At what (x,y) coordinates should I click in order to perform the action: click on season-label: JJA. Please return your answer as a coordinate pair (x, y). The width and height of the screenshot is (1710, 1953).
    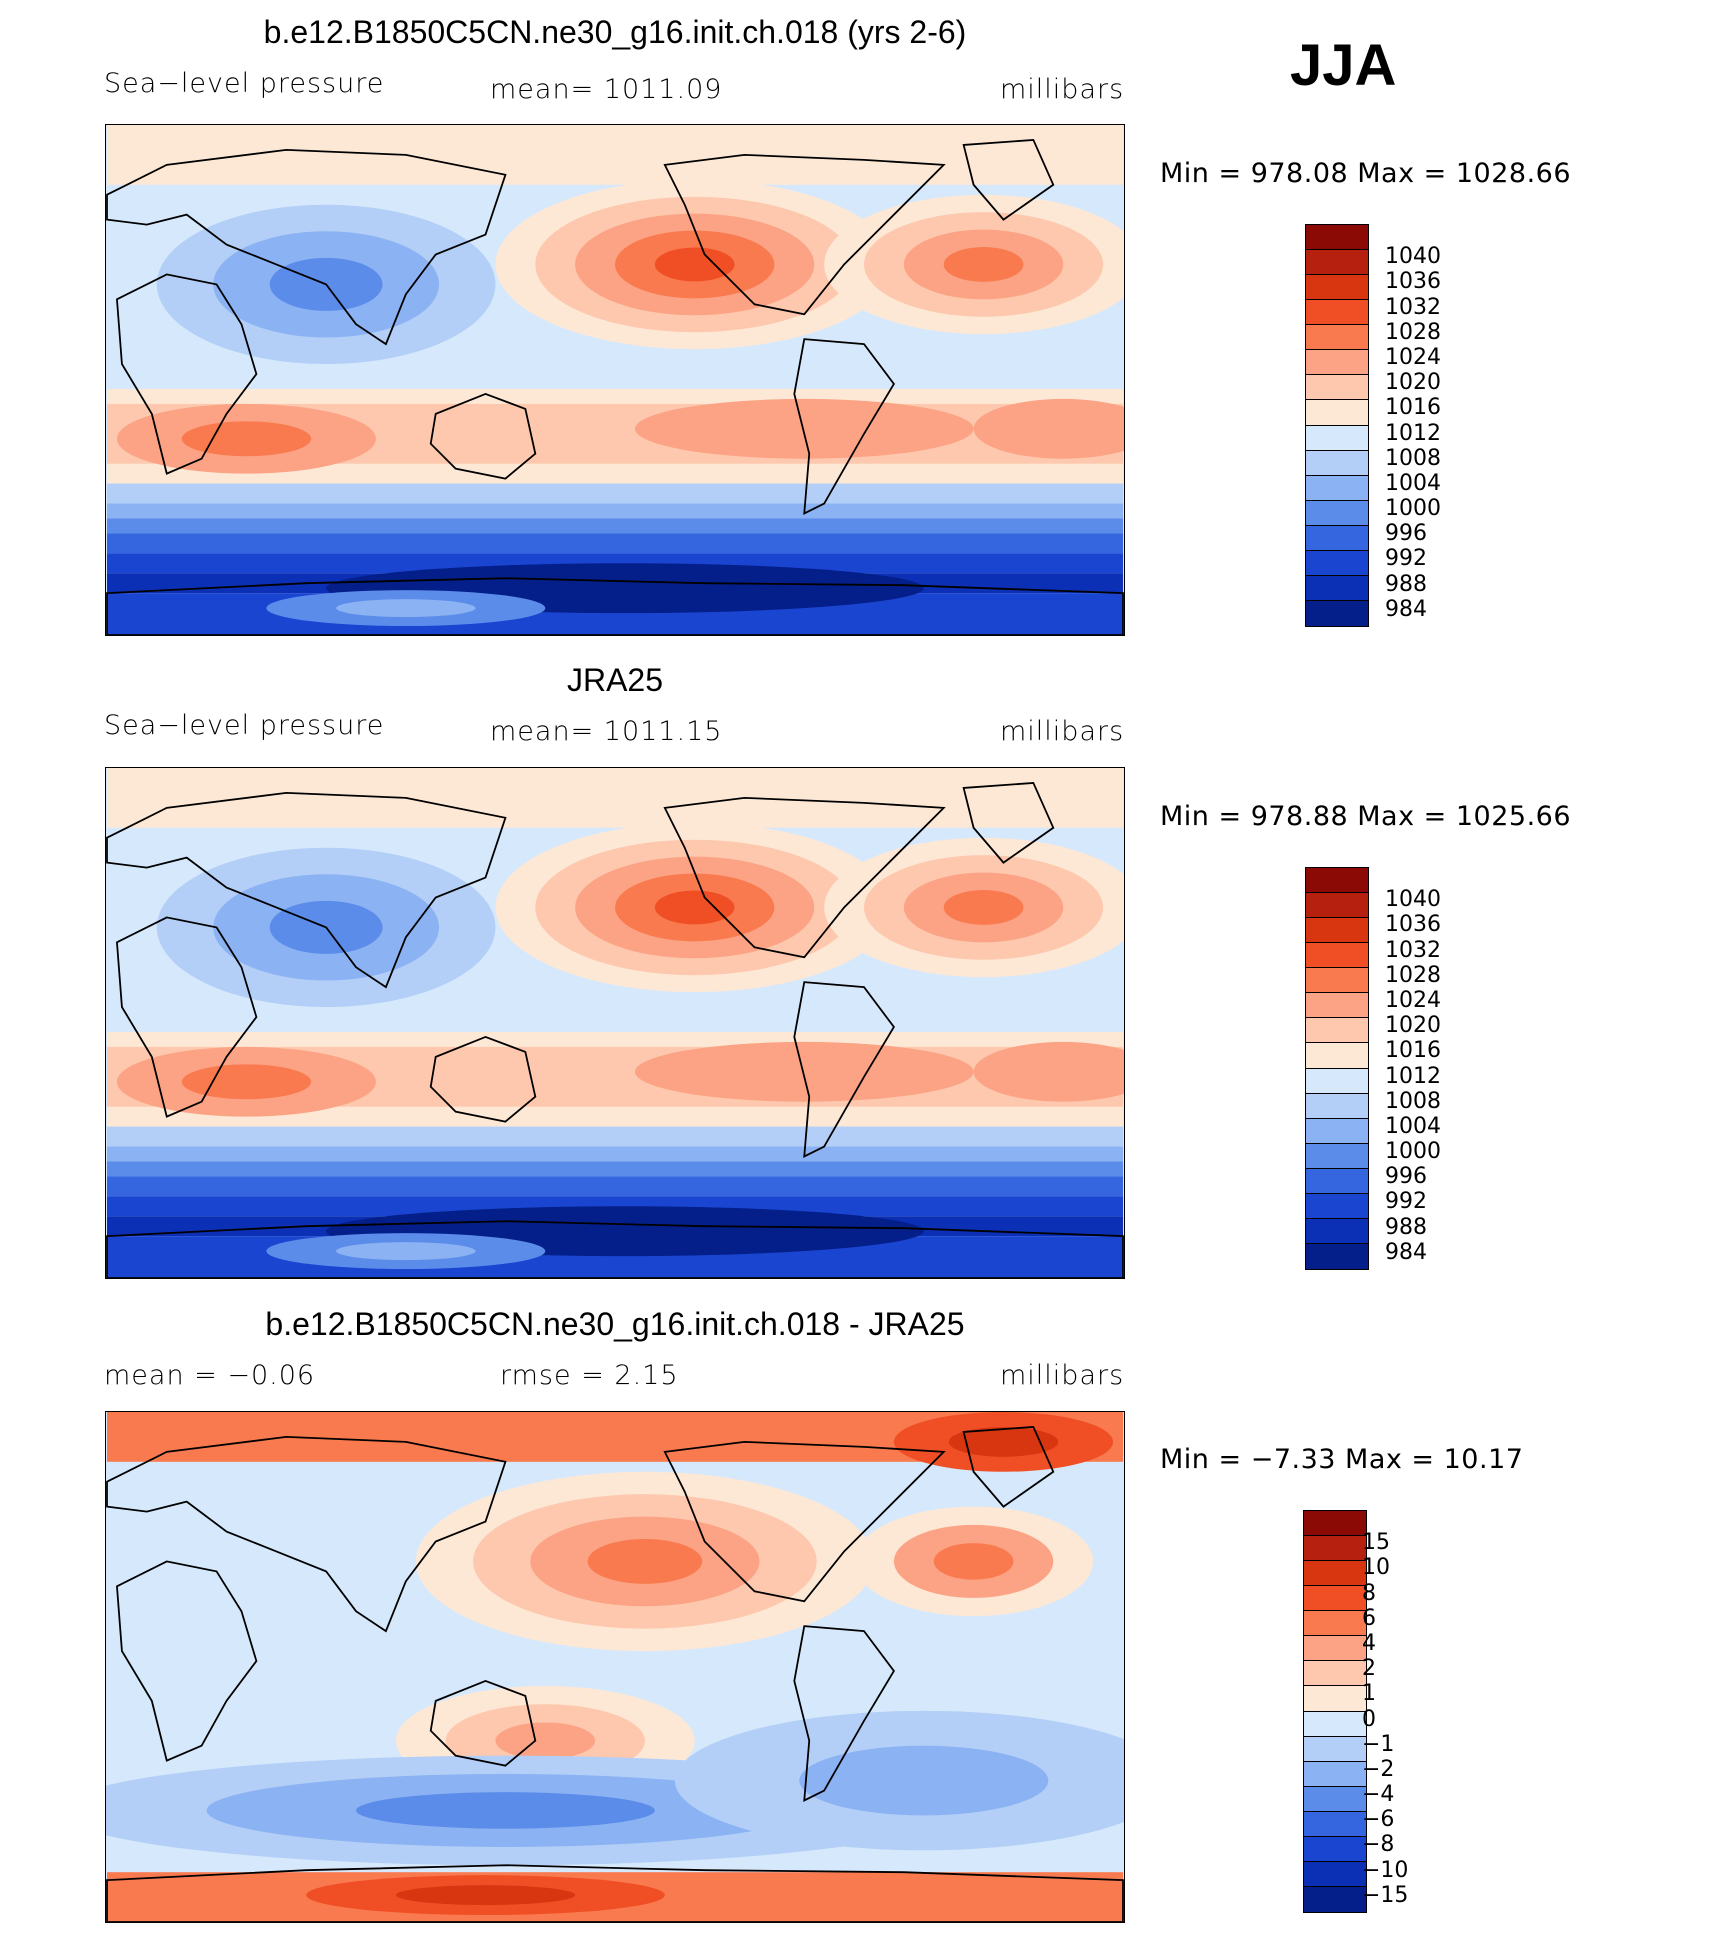
    Looking at the image, I should click on (1343, 65).